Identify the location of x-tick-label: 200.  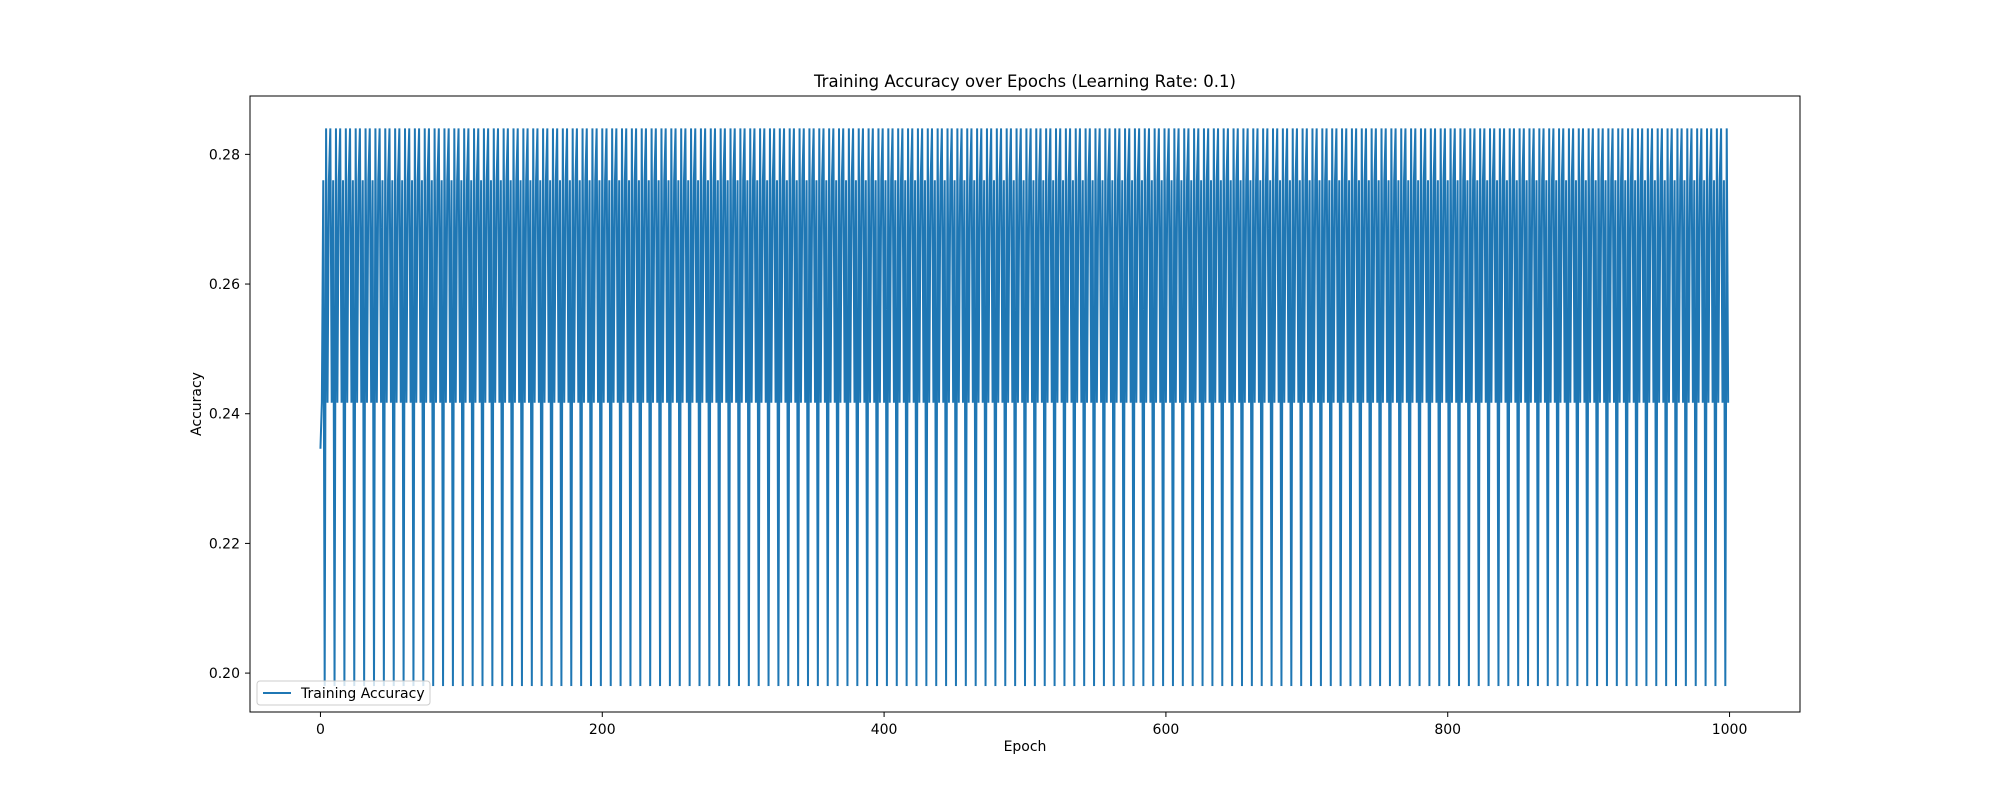
(602, 730).